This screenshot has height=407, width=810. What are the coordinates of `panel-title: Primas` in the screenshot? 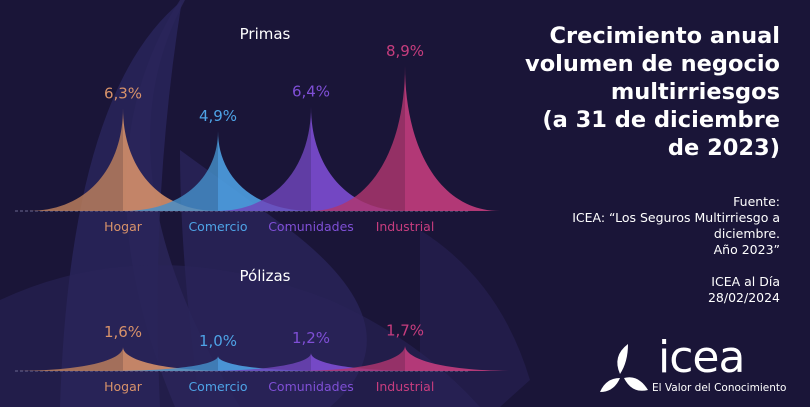 It's located at (265, 34).